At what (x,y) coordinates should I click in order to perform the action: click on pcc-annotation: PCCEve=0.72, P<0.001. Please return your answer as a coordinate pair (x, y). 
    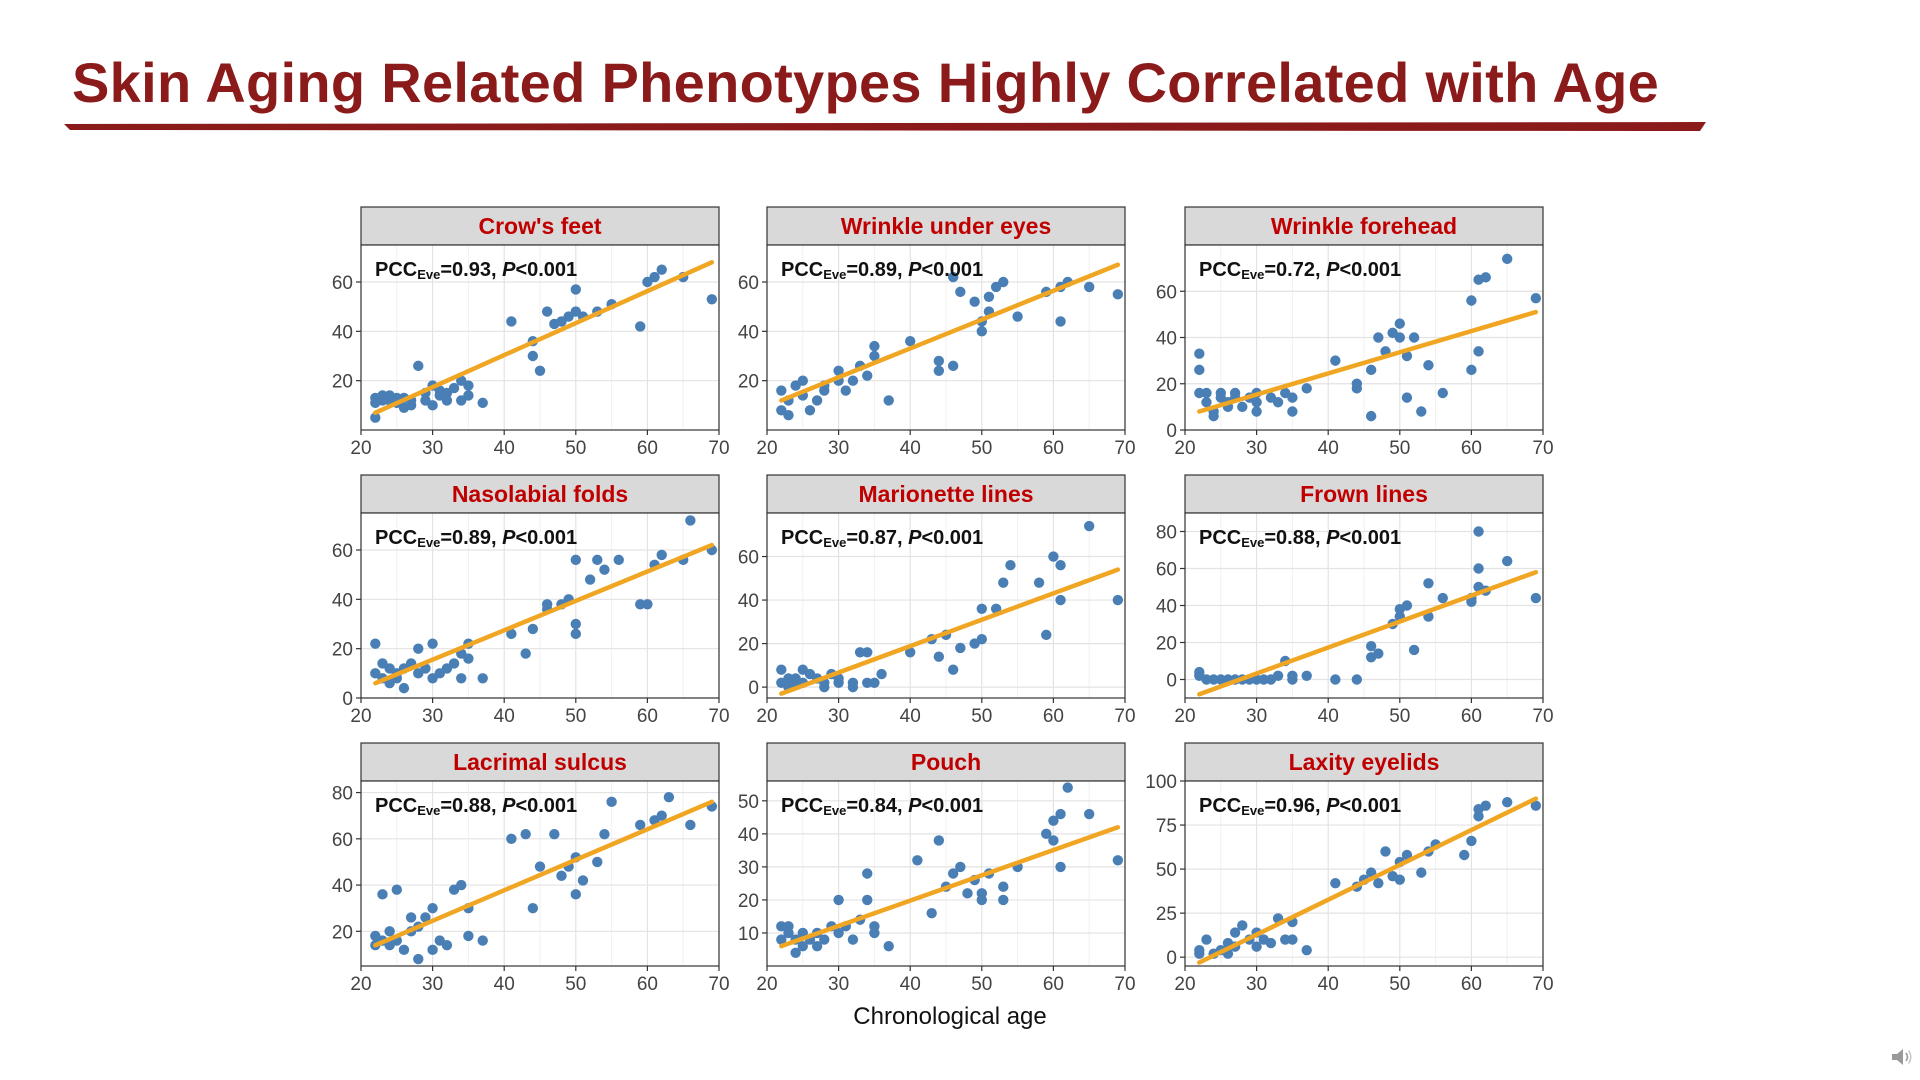
    Looking at the image, I should click on (1300, 270).